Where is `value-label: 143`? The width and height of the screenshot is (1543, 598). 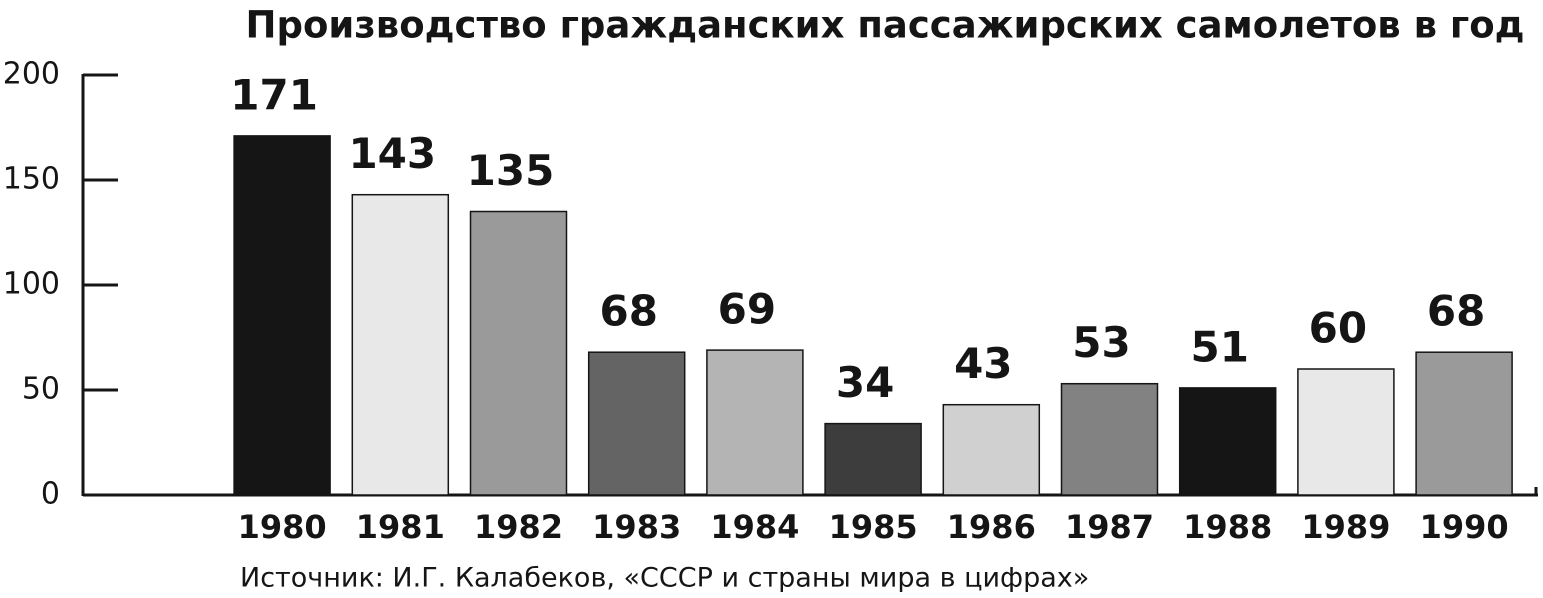 value-label: 143 is located at coordinates (392, 153).